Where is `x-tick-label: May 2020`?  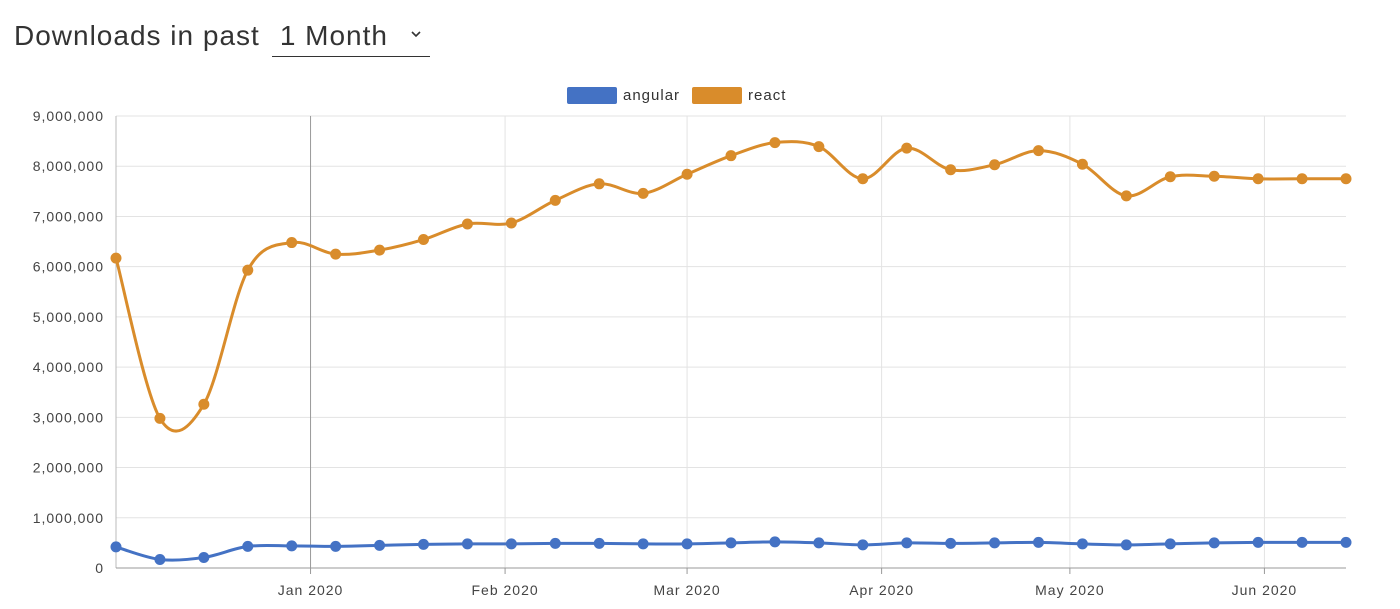
x-tick-label: May 2020 is located at coordinates (1069, 590).